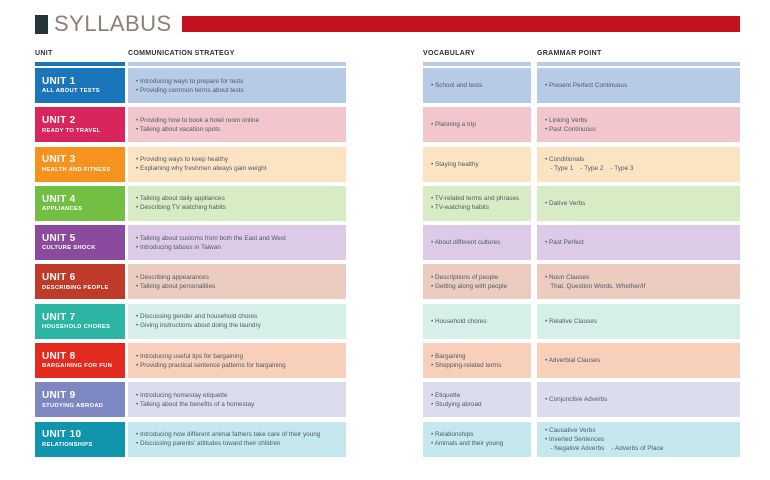  What do you see at coordinates (638, 64) in the screenshot?
I see `column-header-grammar-point-underline` at bounding box center [638, 64].